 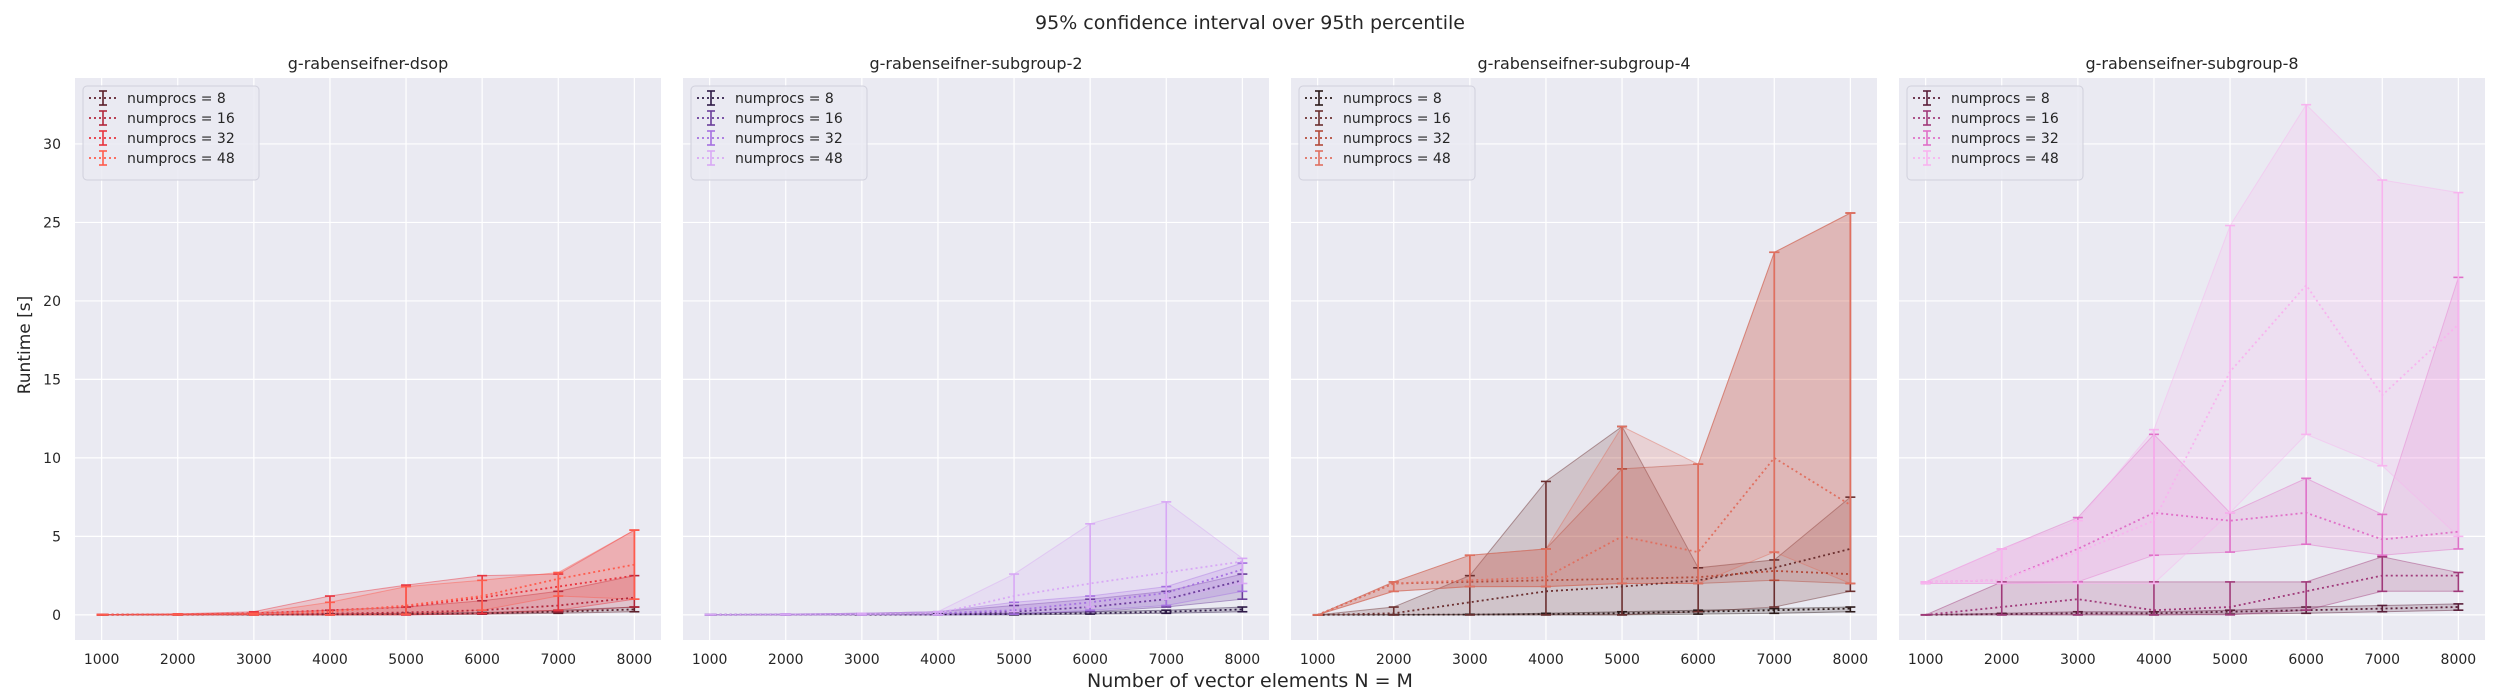 What do you see at coordinates (1583, 63) in the screenshot?
I see `subplot-title: g-rabenseifner-subgroup-4` at bounding box center [1583, 63].